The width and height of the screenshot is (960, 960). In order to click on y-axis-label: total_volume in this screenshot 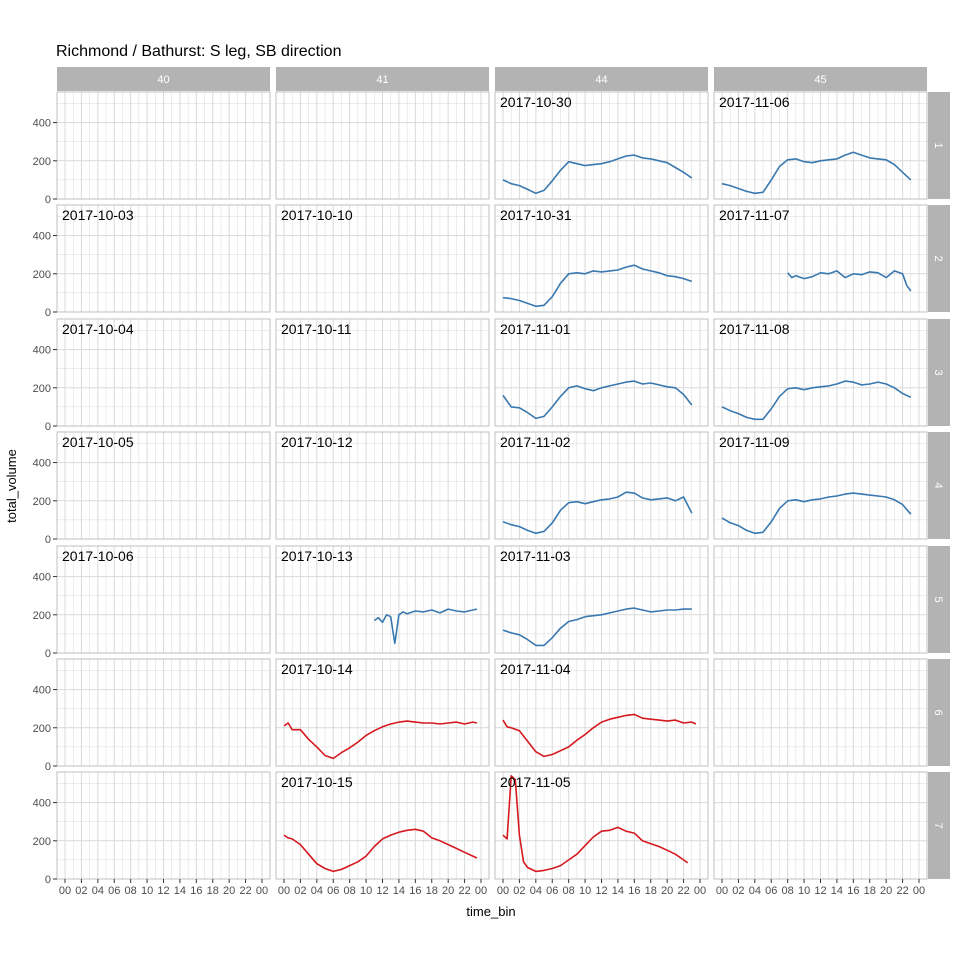, I will do `click(11, 486)`.